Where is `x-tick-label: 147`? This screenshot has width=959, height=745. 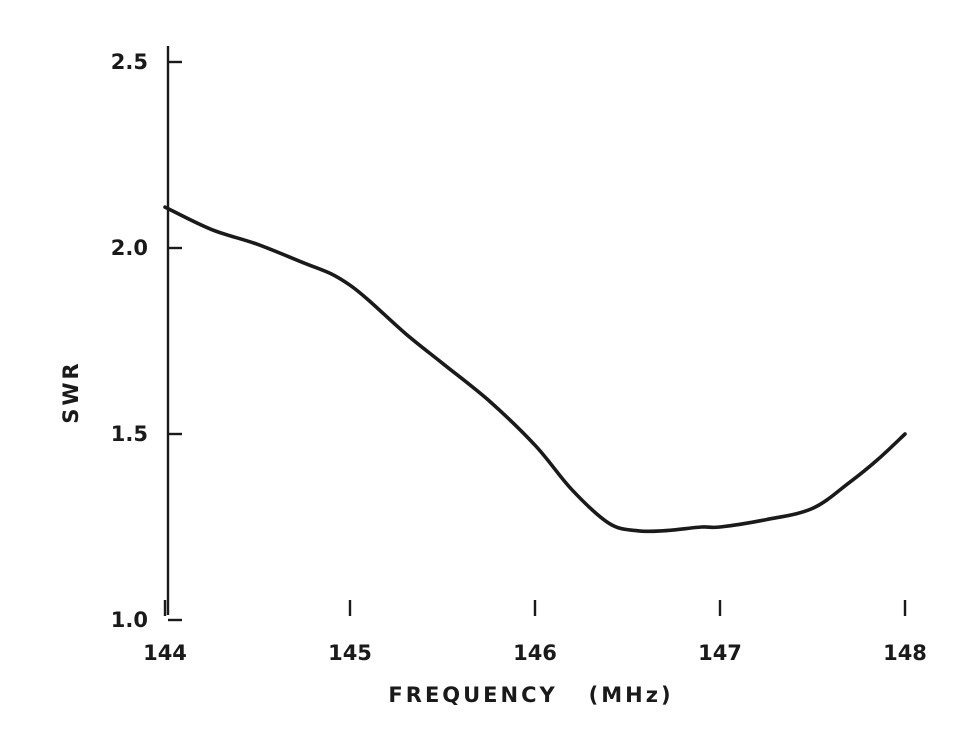
x-tick-label: 147 is located at coordinates (720, 653).